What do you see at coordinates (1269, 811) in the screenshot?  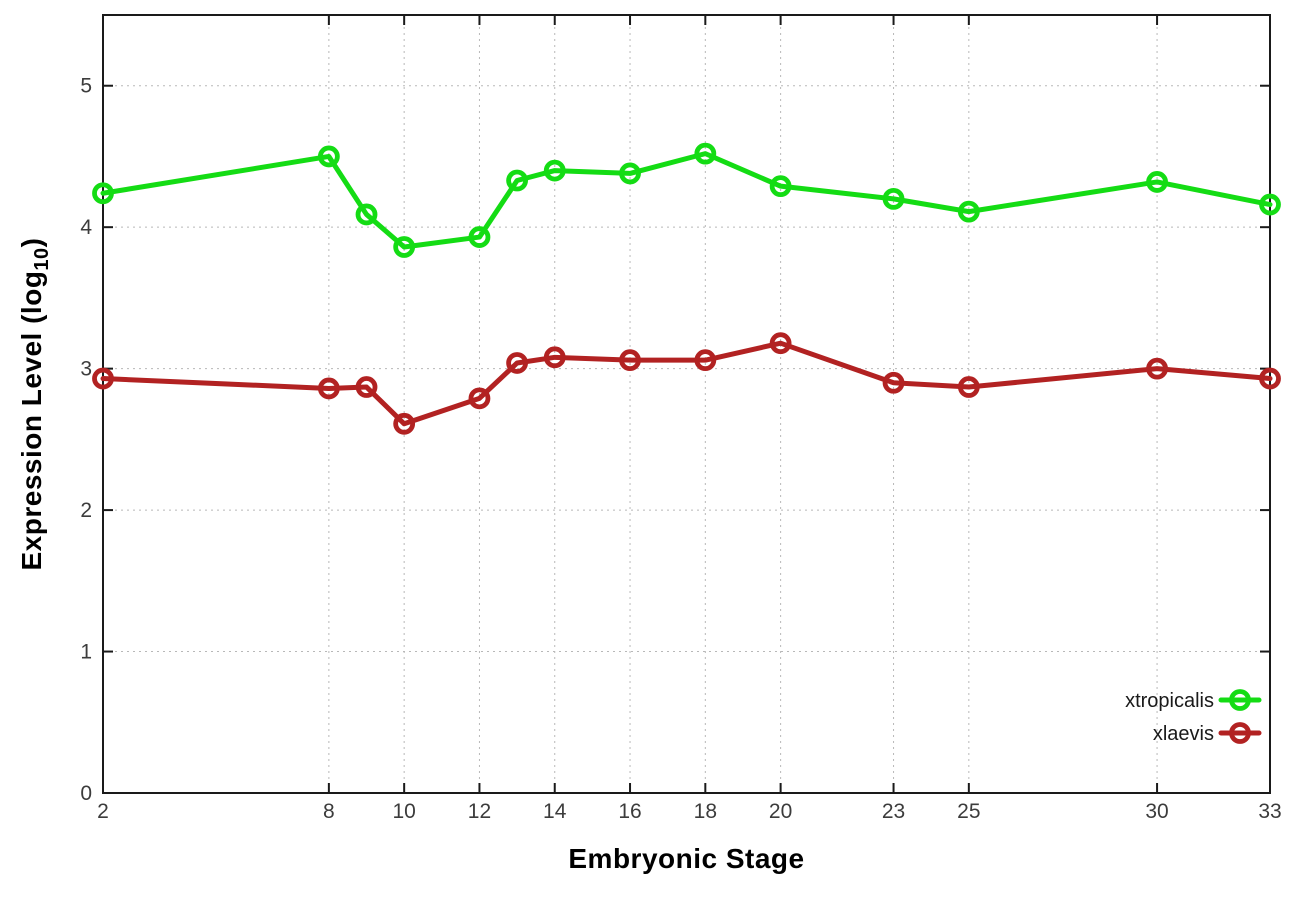 I see `x-tick-label: 33` at bounding box center [1269, 811].